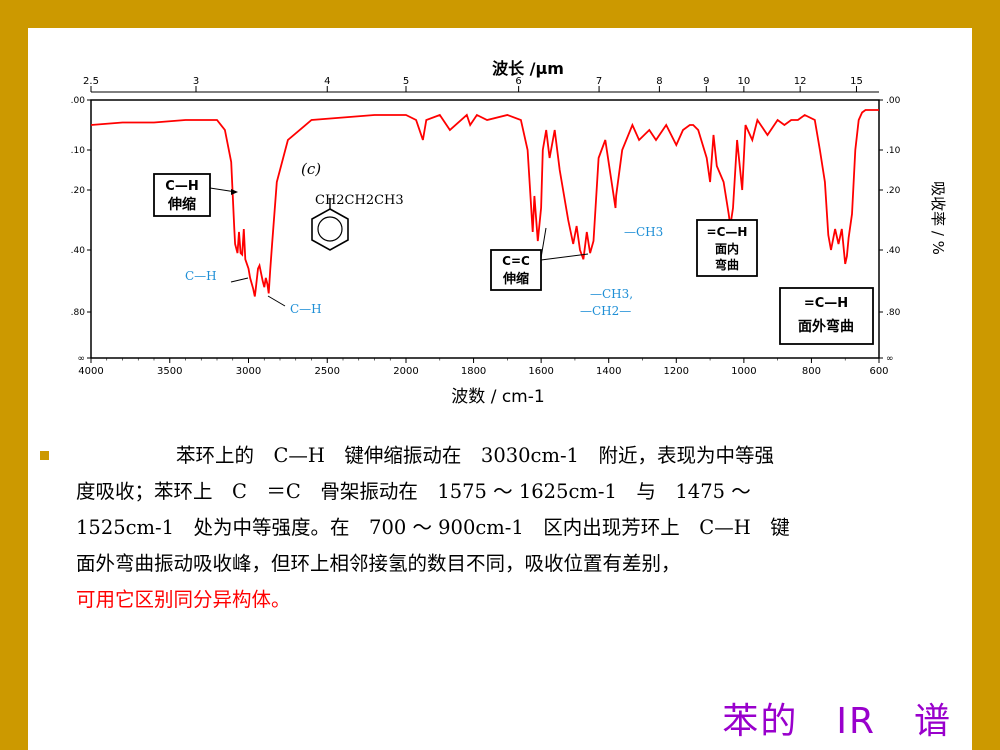  What do you see at coordinates (330, 224) in the screenshot?
I see `benzene-ring` at bounding box center [330, 224].